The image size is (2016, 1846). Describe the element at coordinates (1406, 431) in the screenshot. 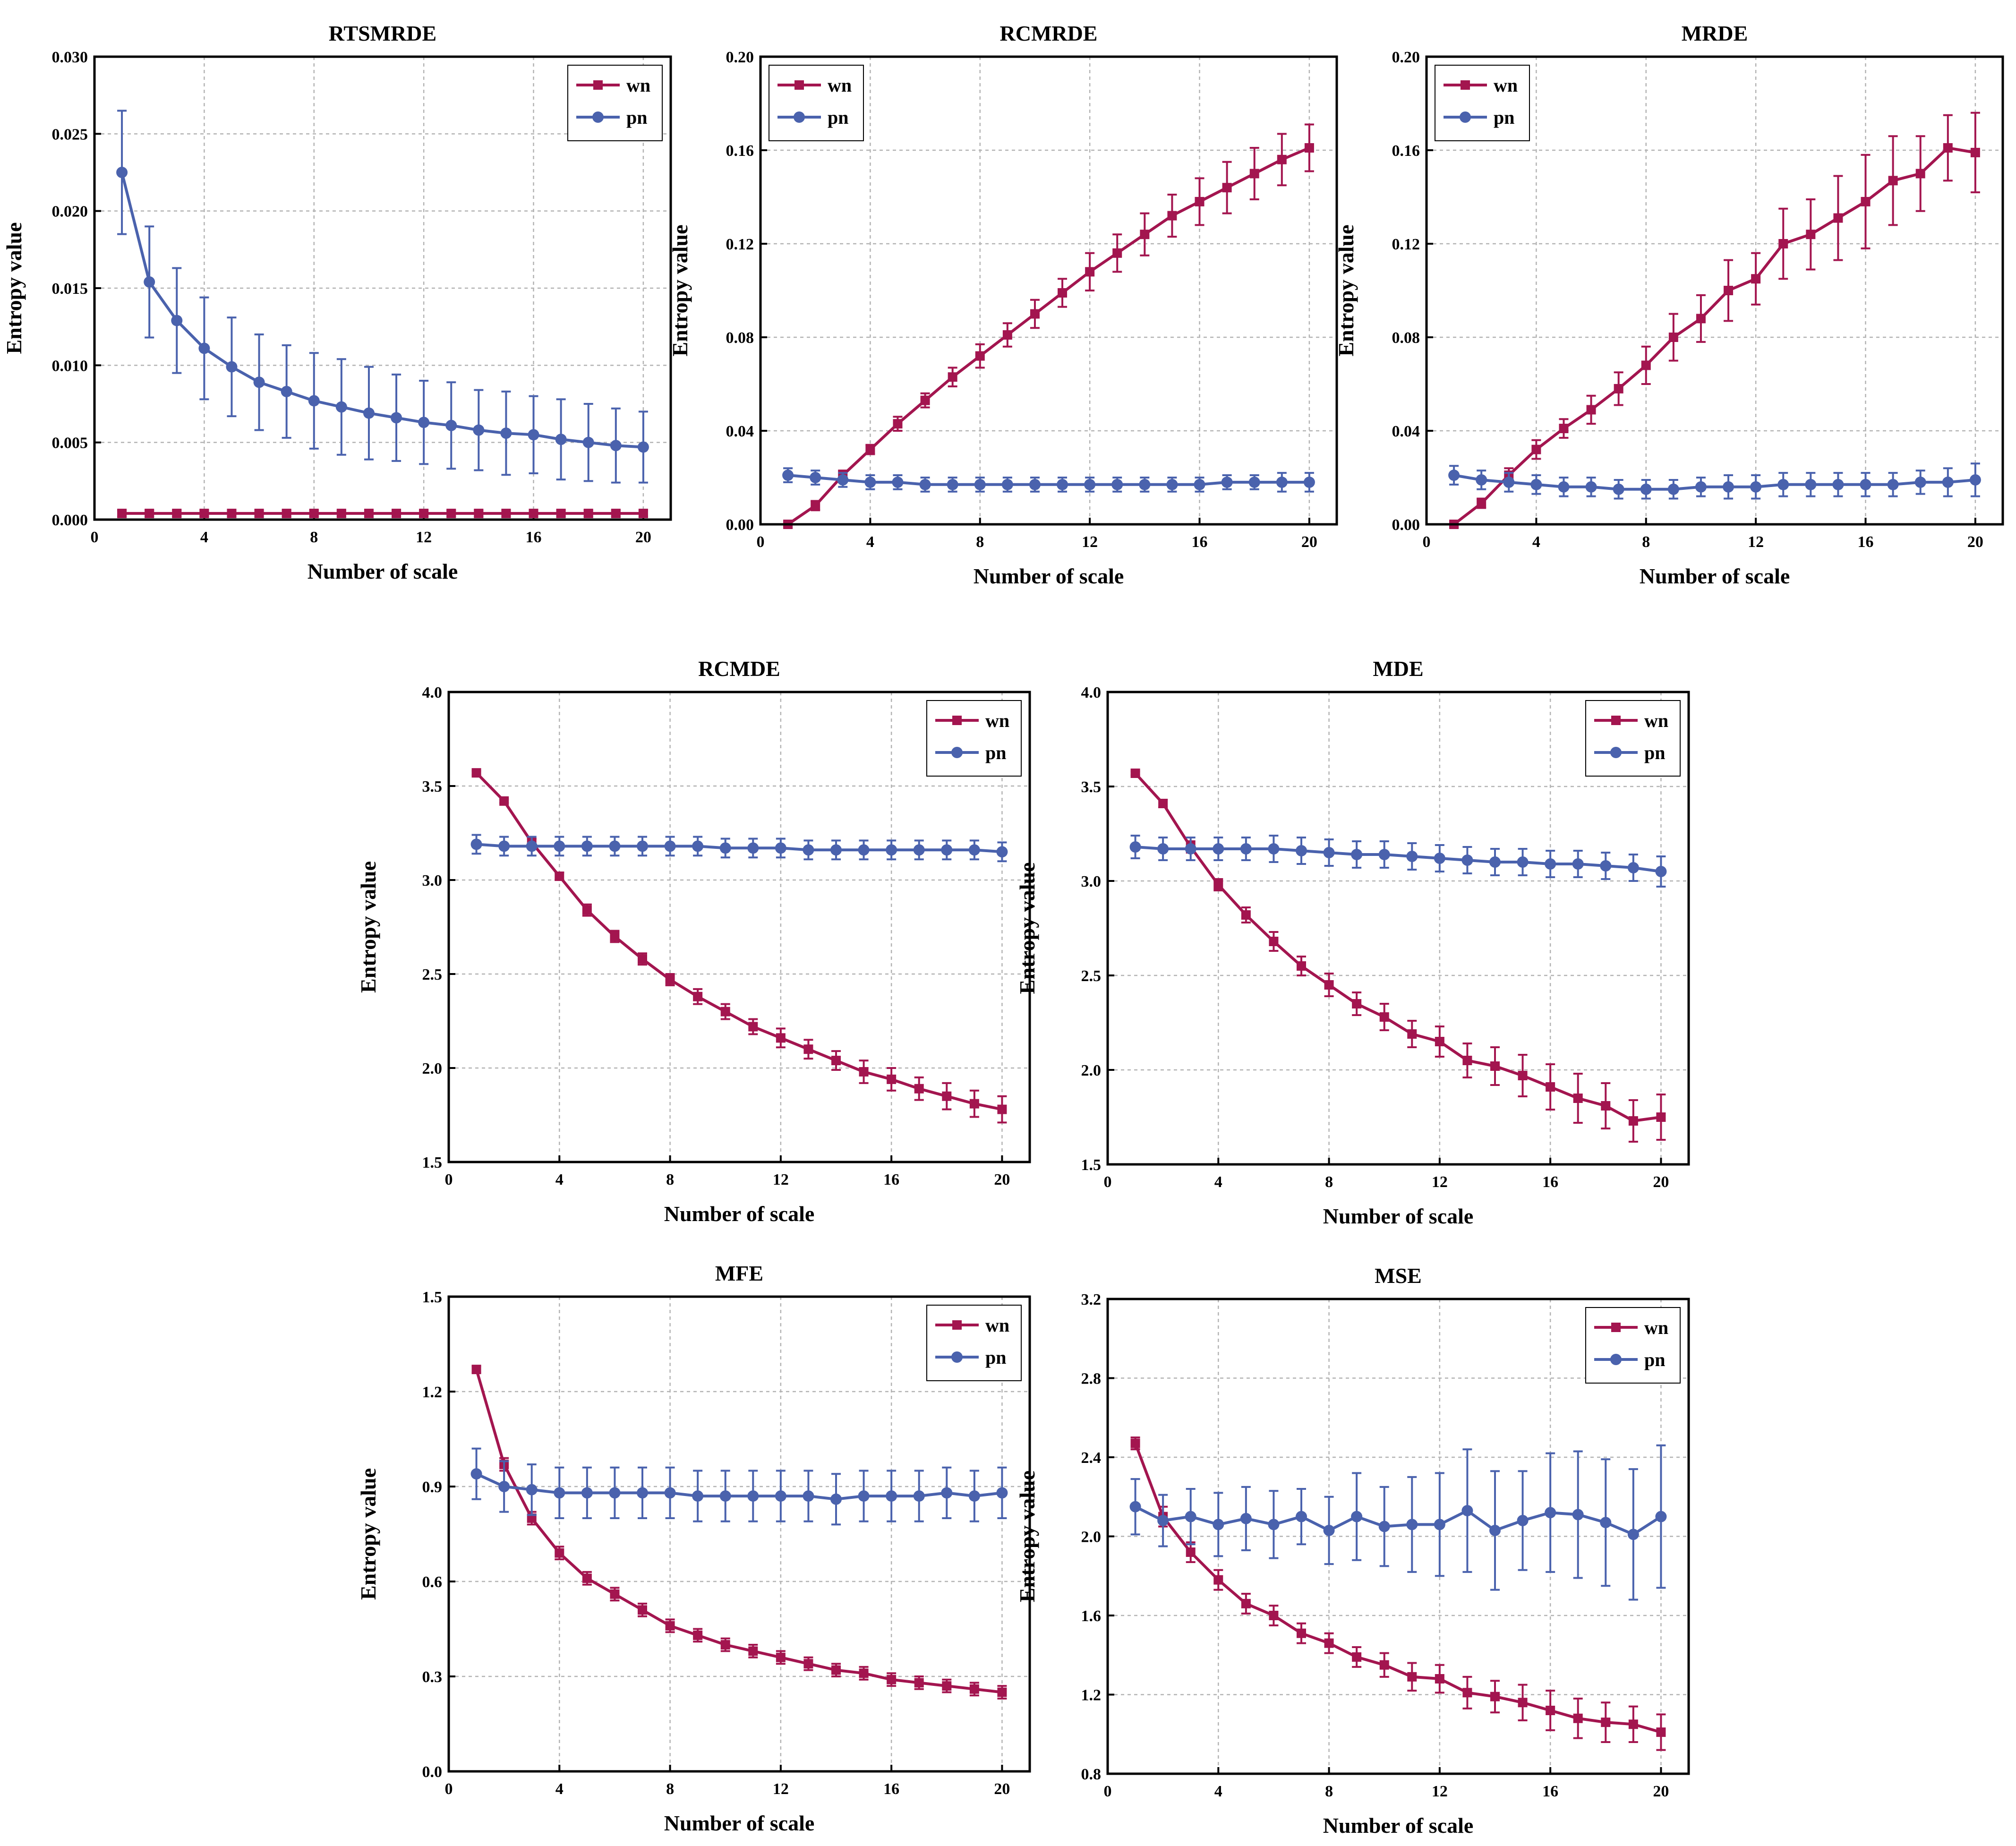

I see `y-tick-label: 0.04` at that location.